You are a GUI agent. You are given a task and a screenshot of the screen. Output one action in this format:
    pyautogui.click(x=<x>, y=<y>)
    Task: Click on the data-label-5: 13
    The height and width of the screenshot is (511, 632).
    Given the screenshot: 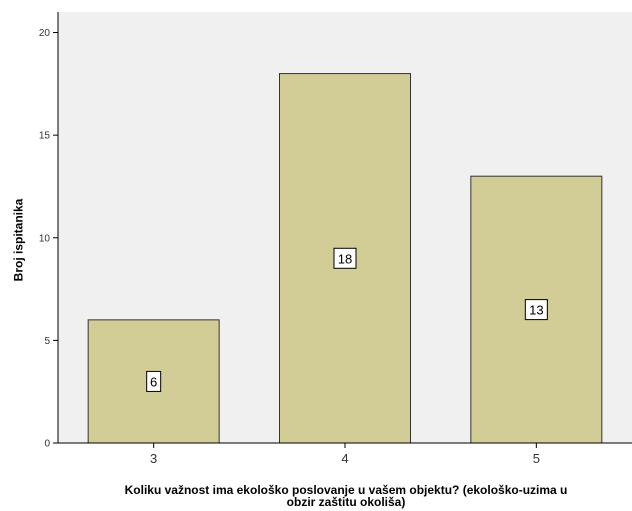 What is the action you would take?
    pyautogui.click(x=536, y=310)
    